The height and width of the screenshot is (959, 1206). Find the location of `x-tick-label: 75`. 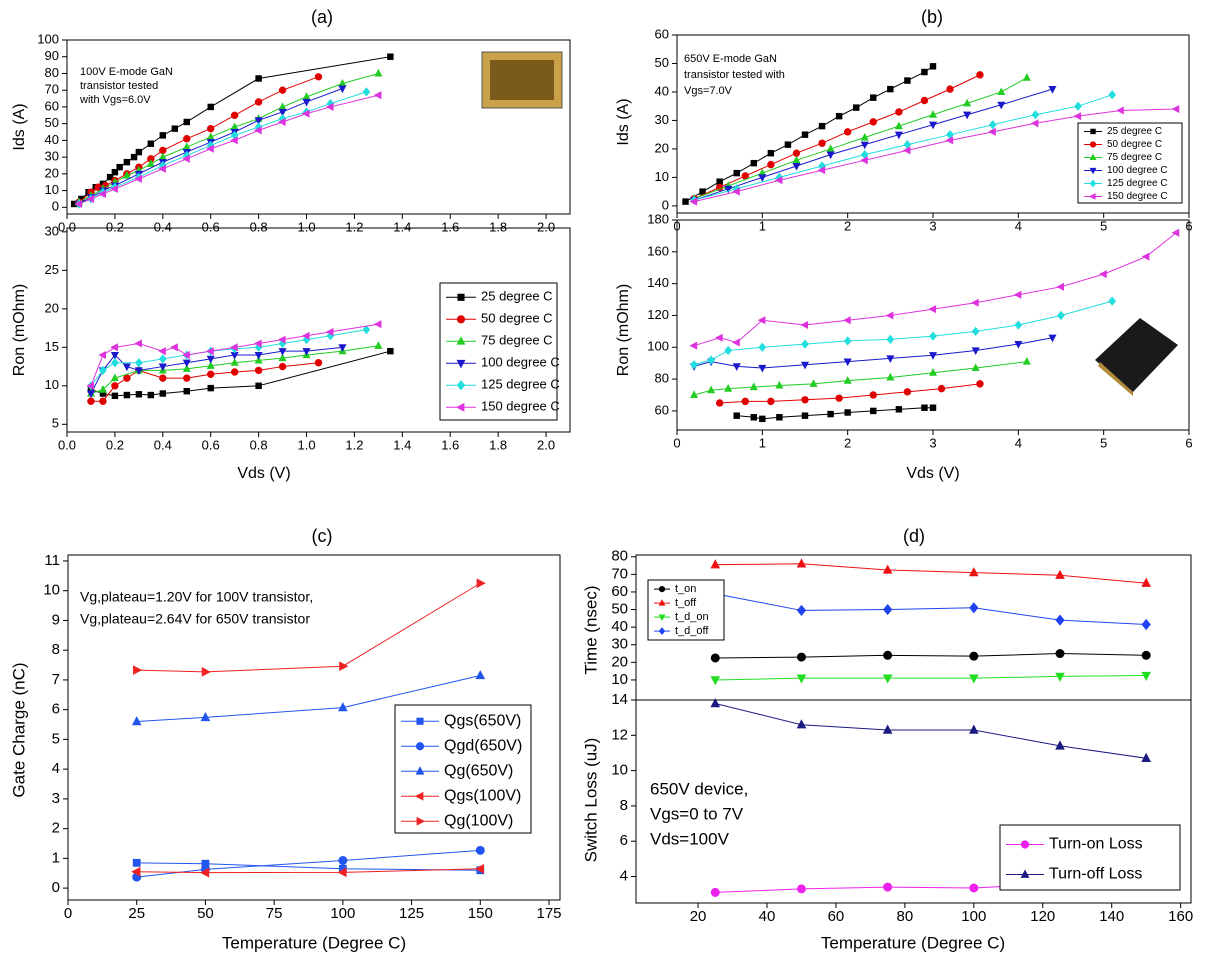

x-tick-label: 75 is located at coordinates (274, 913).